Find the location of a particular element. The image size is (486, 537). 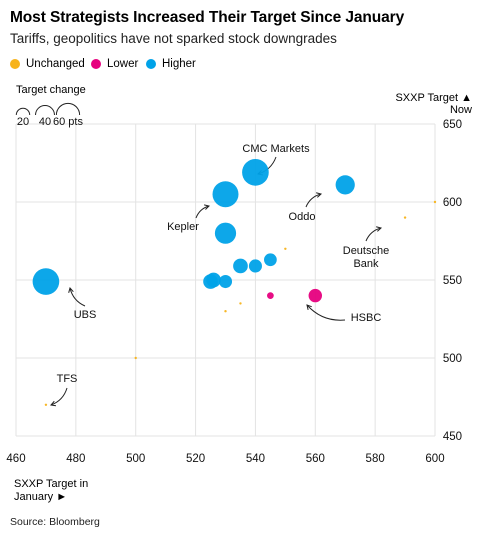

y-tick-label: 650 is located at coordinates (452, 125).